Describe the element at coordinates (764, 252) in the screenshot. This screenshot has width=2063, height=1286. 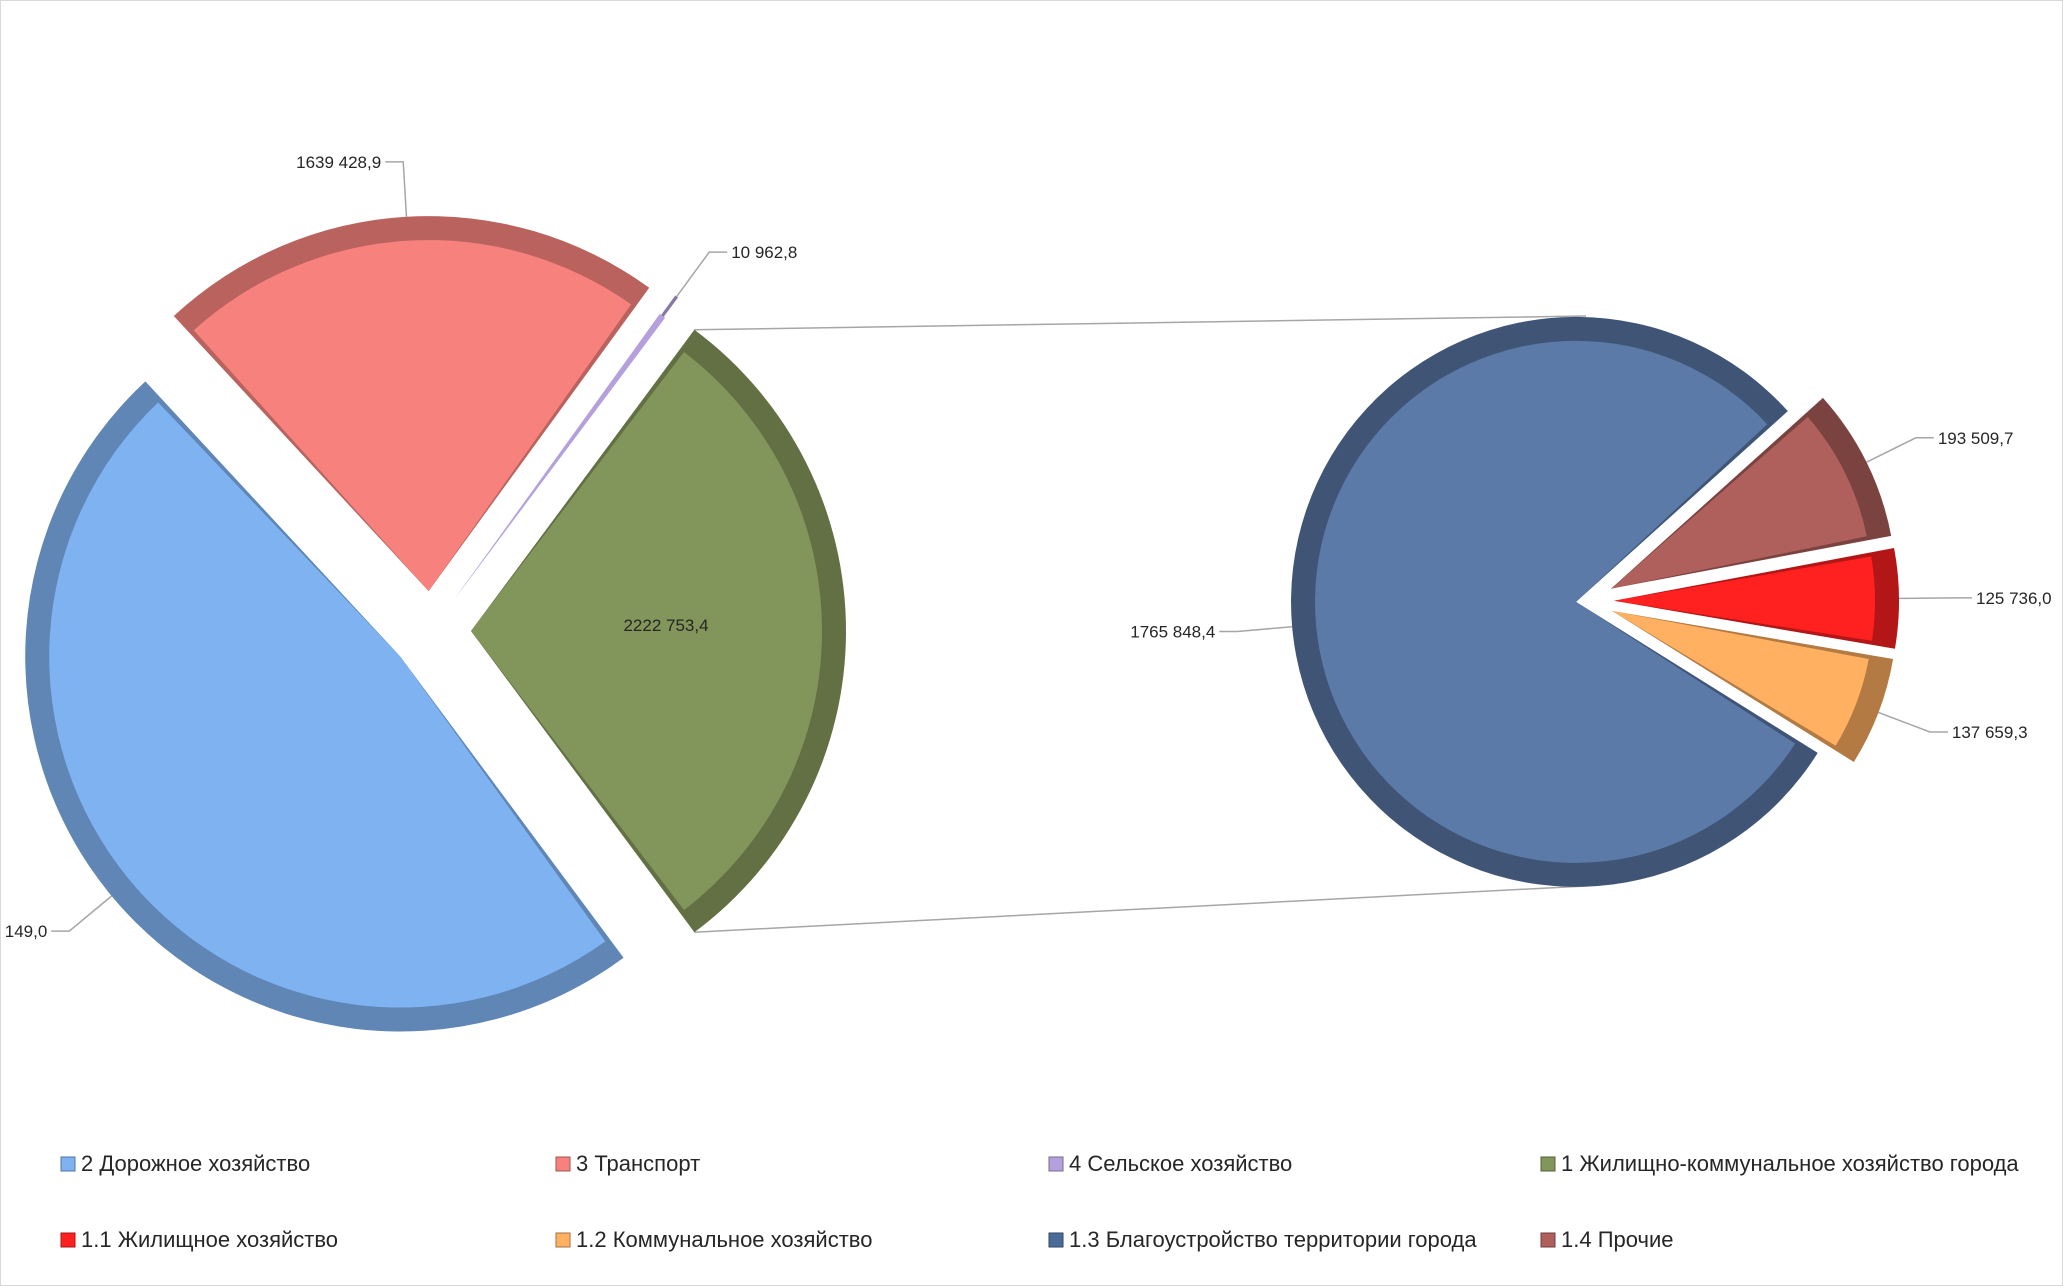
I see `data-label-4-сельское-хозяйство: 10 962,8` at that location.